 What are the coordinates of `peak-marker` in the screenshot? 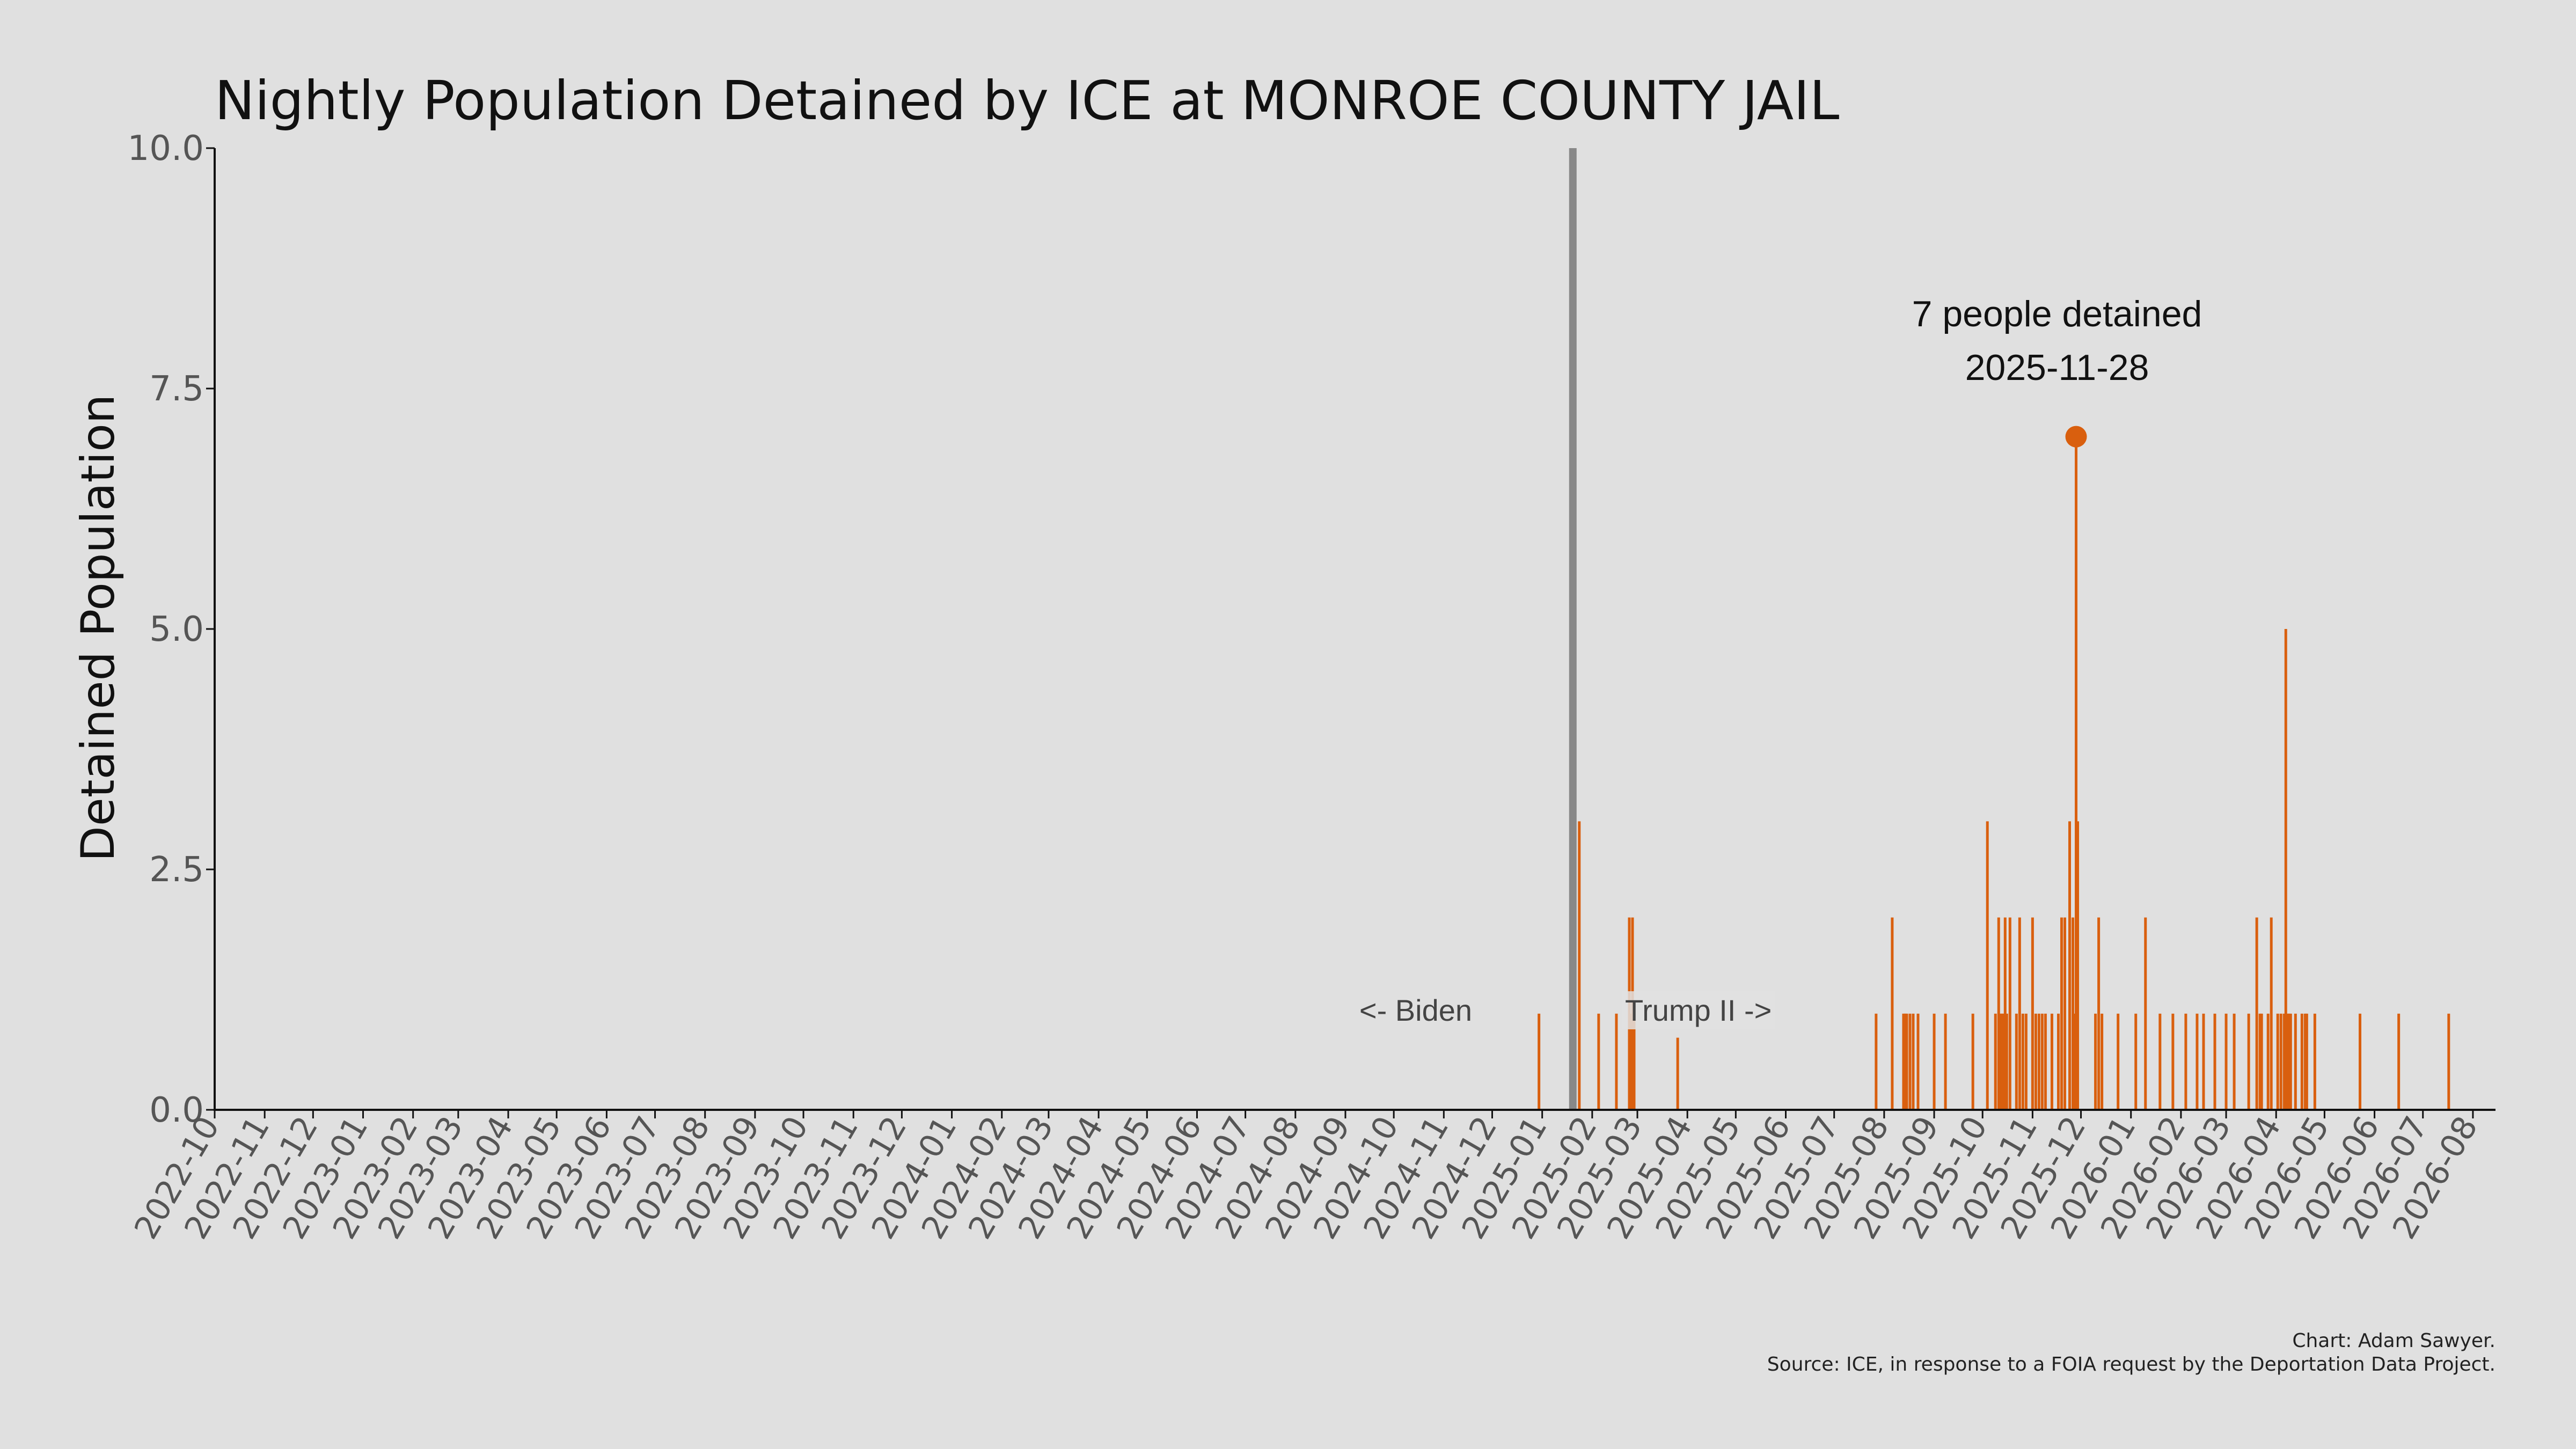 It's located at (2076, 437).